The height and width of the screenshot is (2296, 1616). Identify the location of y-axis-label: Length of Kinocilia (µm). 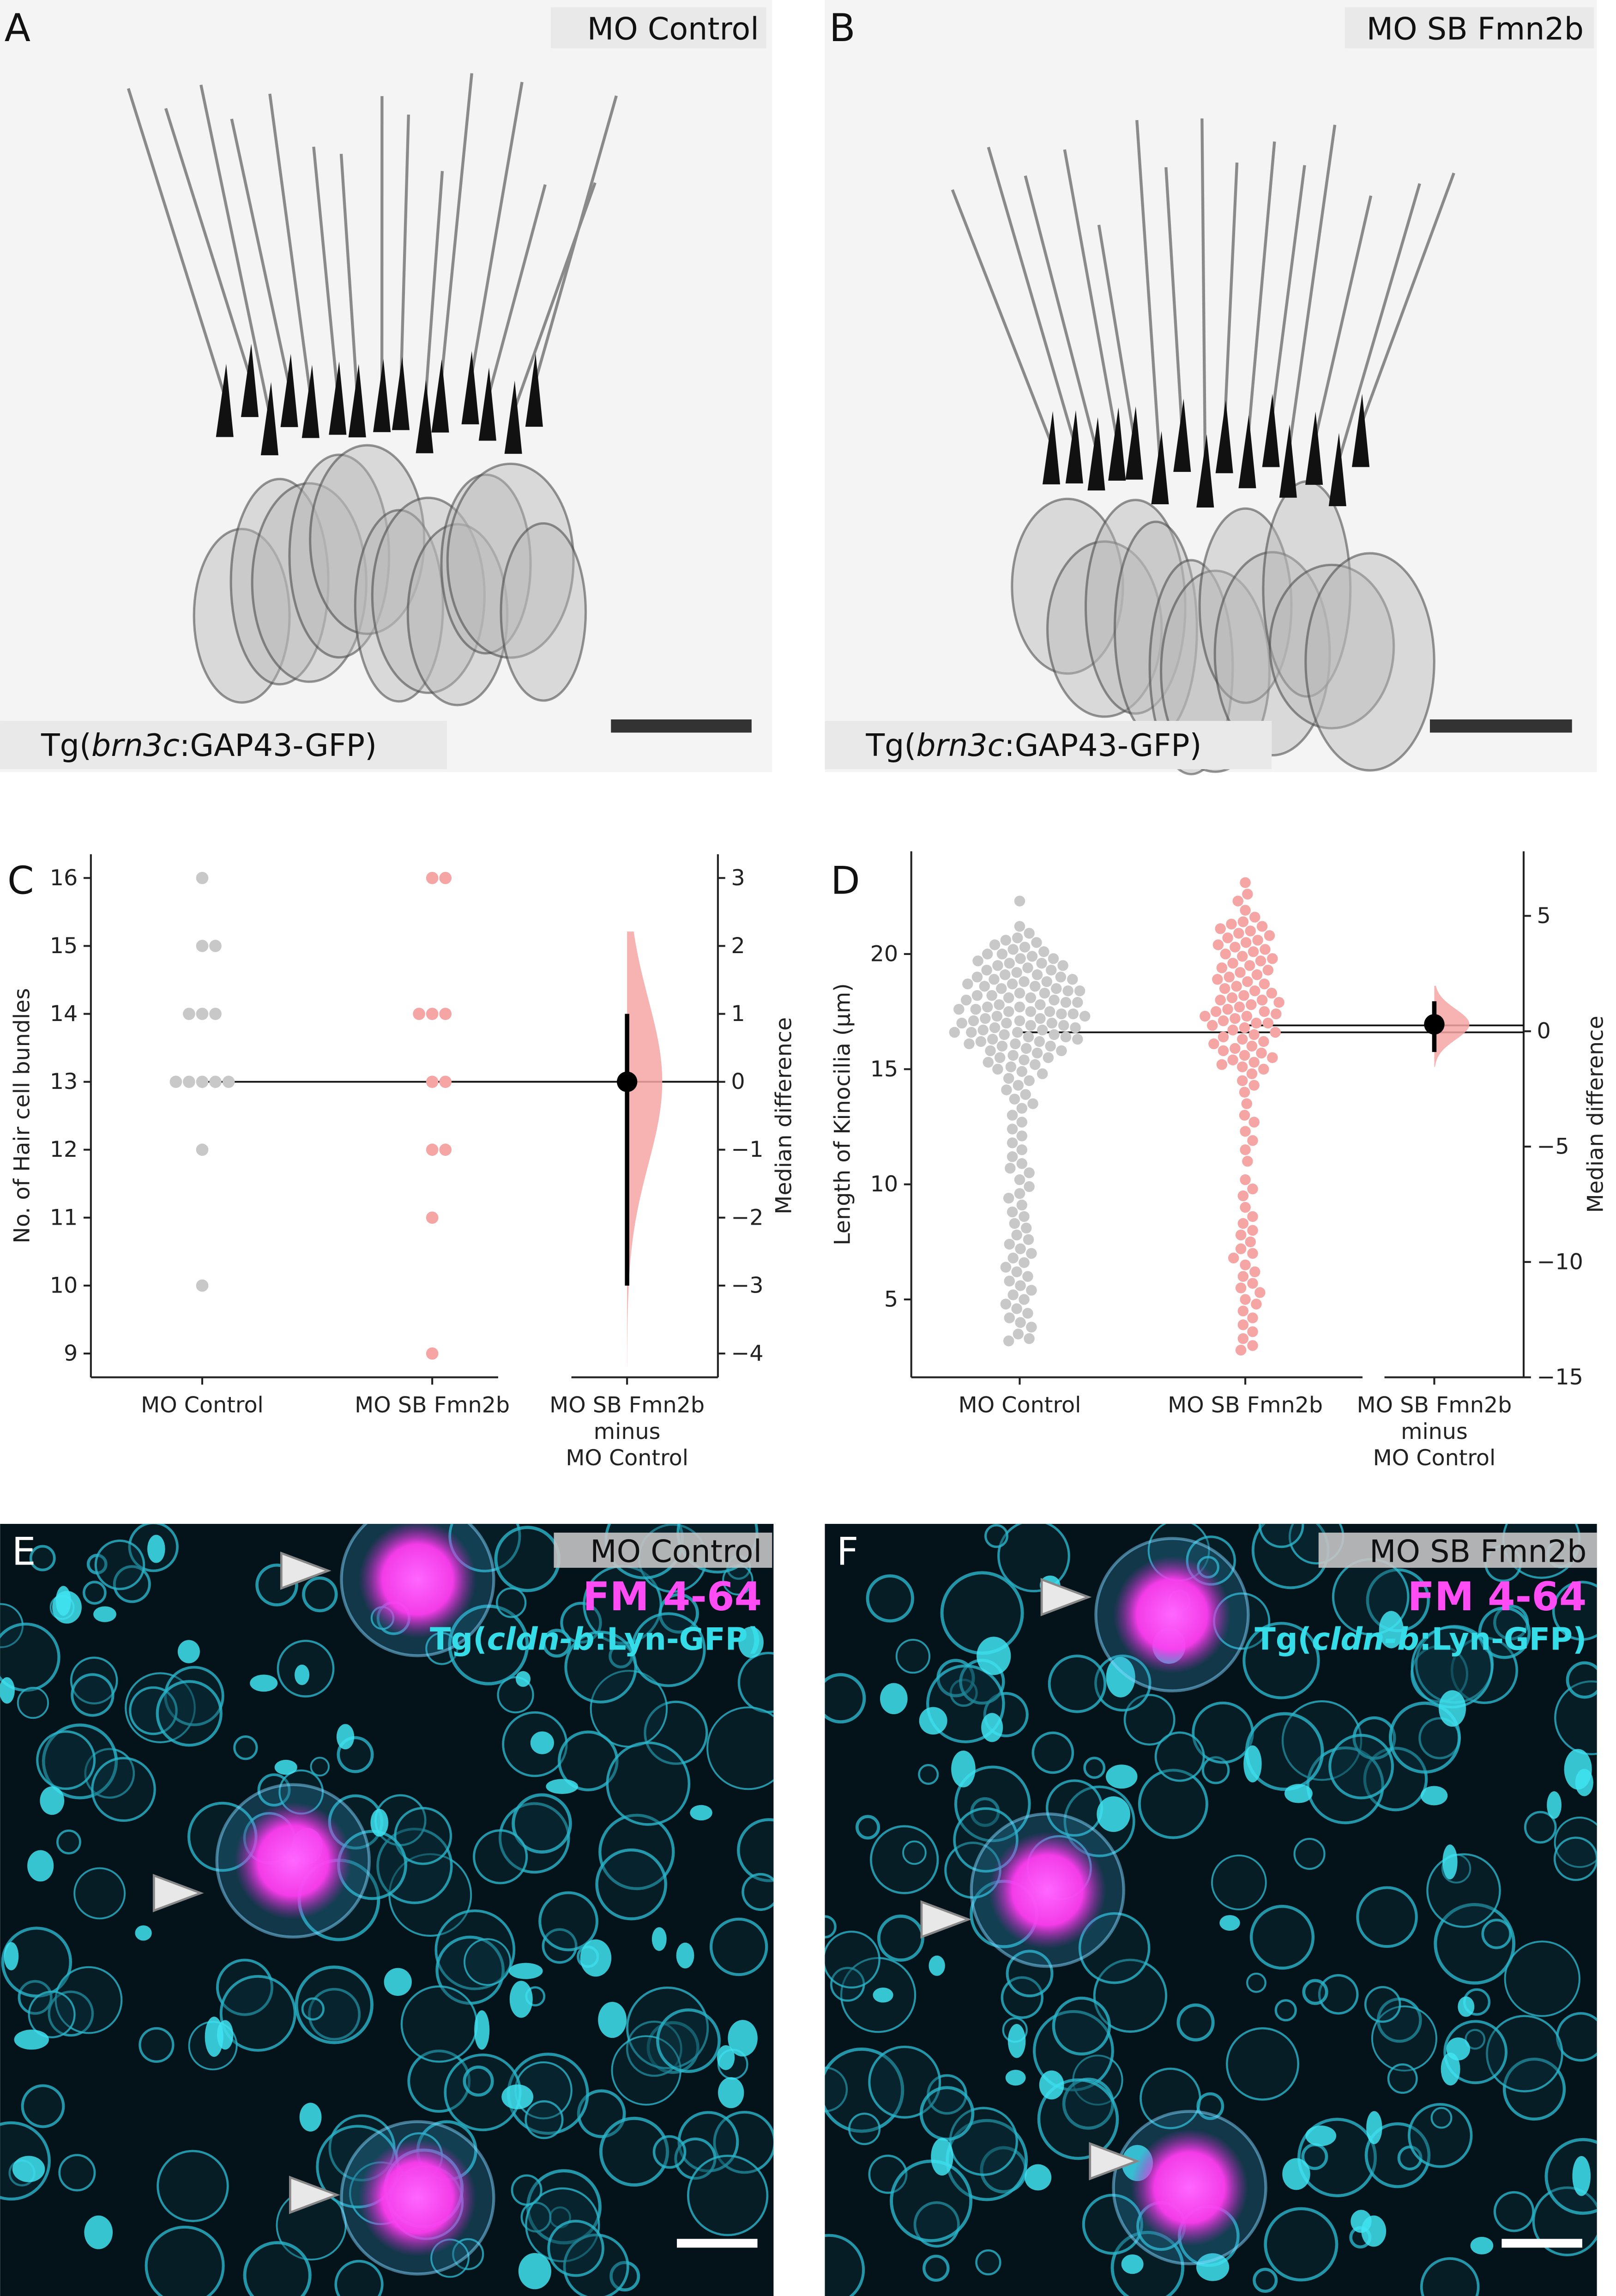
(842, 1114).